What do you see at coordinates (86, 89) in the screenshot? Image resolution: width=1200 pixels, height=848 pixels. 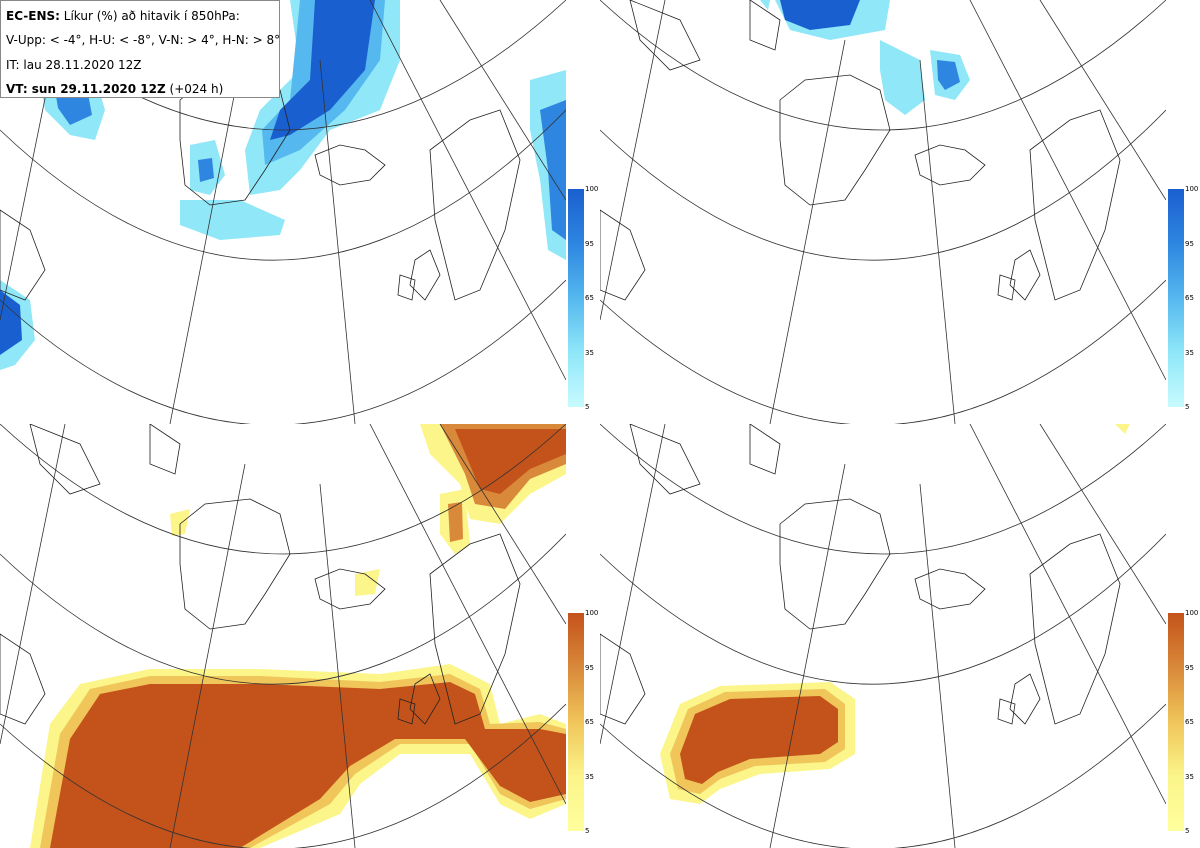 I see `legend-vt-bold: VT: sun 29.11.2020 12Z` at bounding box center [86, 89].